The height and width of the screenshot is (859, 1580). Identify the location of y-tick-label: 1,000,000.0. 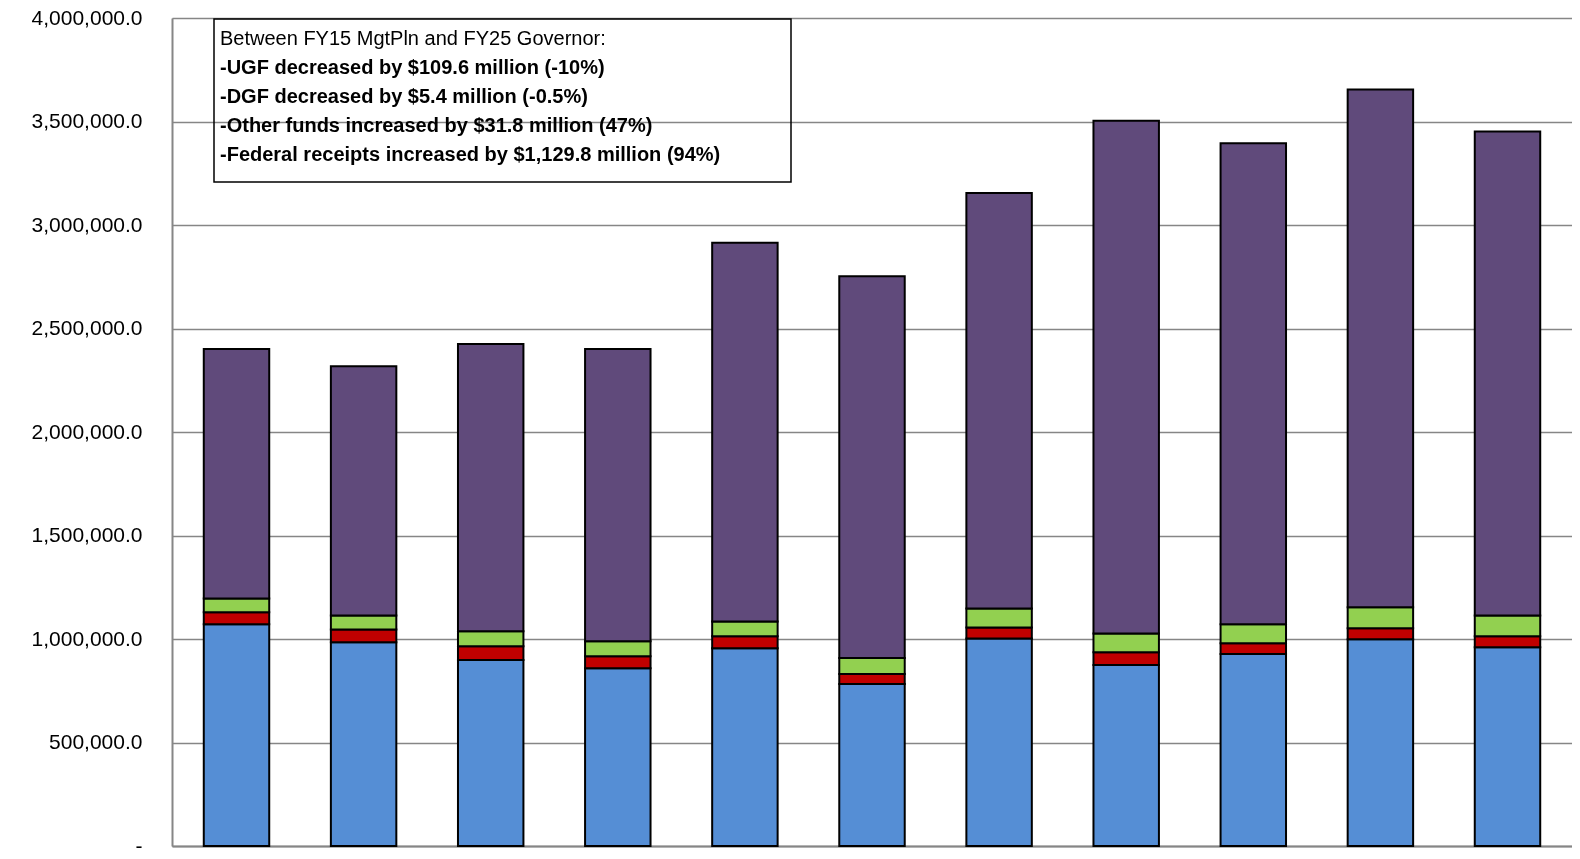
(87, 638).